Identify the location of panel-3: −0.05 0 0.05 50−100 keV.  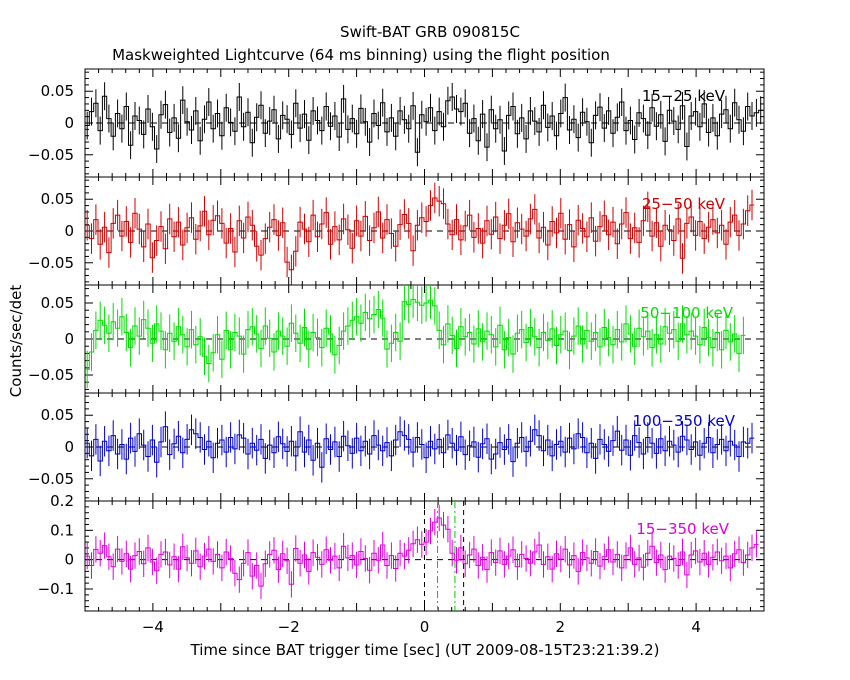
(396, 339).